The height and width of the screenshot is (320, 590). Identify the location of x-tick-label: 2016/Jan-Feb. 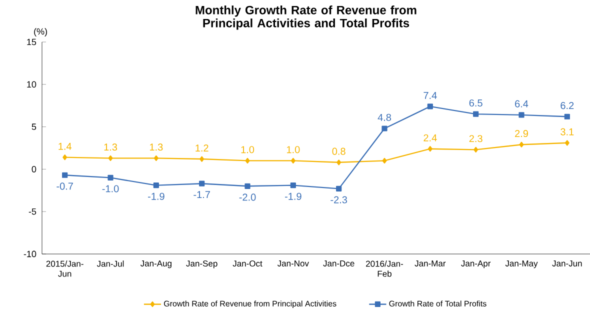
(385, 268).